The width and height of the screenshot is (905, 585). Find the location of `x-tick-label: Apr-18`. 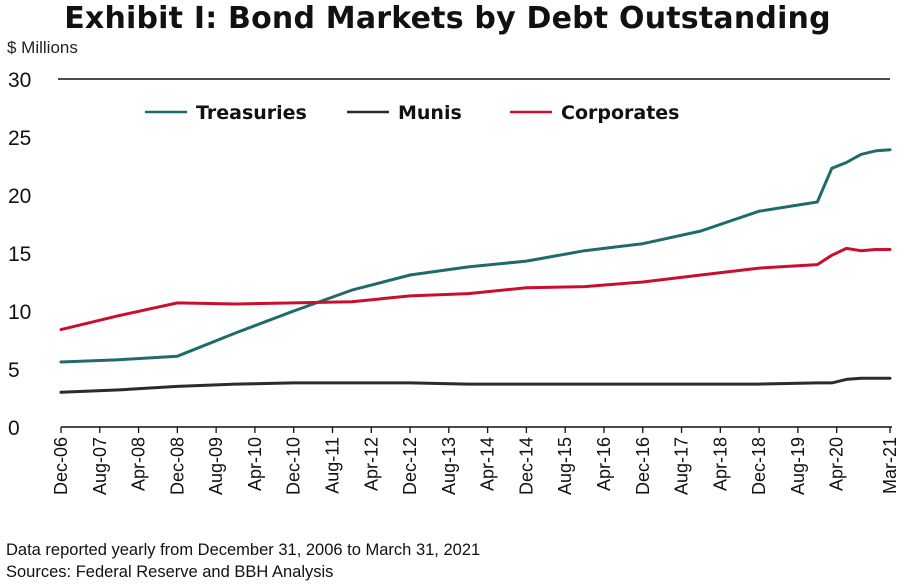

x-tick-label: Apr-18 is located at coordinates (720, 464).